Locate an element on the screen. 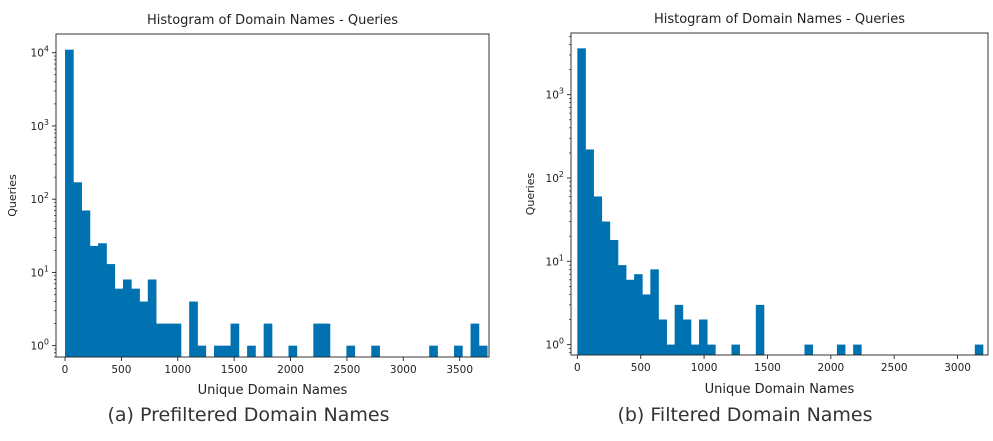  y-tick-label: 10⁴ is located at coordinates (40, 52).